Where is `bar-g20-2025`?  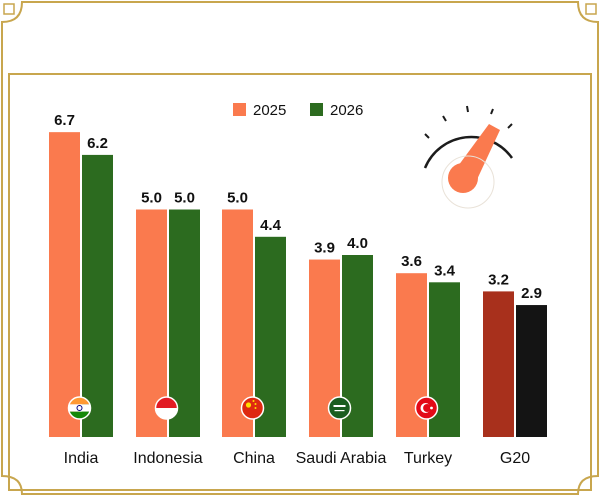 bar-g20-2025 is located at coordinates (498, 364).